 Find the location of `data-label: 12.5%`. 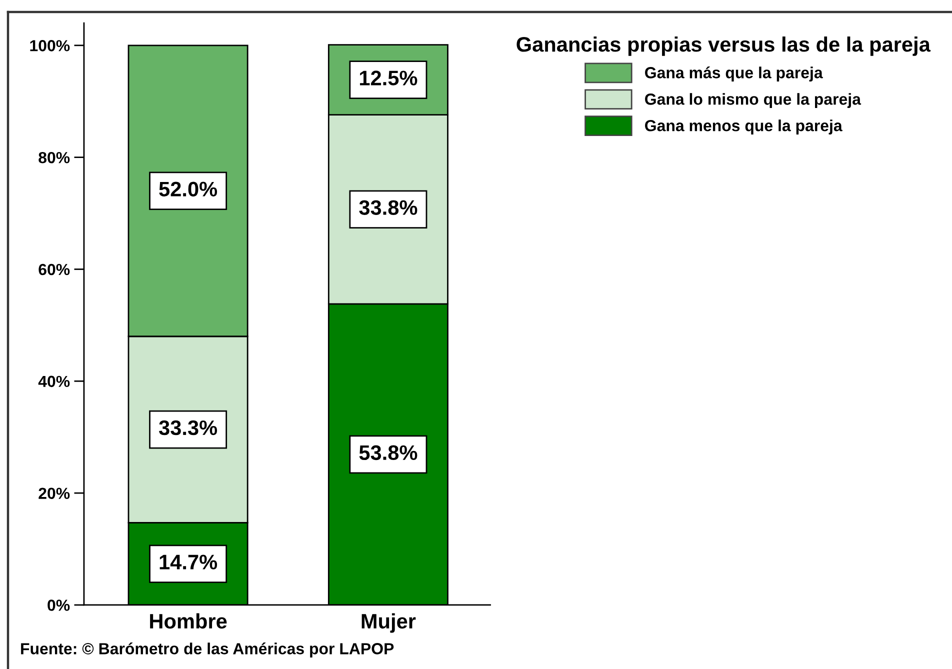

data-label: 12.5% is located at coordinates (389, 78).